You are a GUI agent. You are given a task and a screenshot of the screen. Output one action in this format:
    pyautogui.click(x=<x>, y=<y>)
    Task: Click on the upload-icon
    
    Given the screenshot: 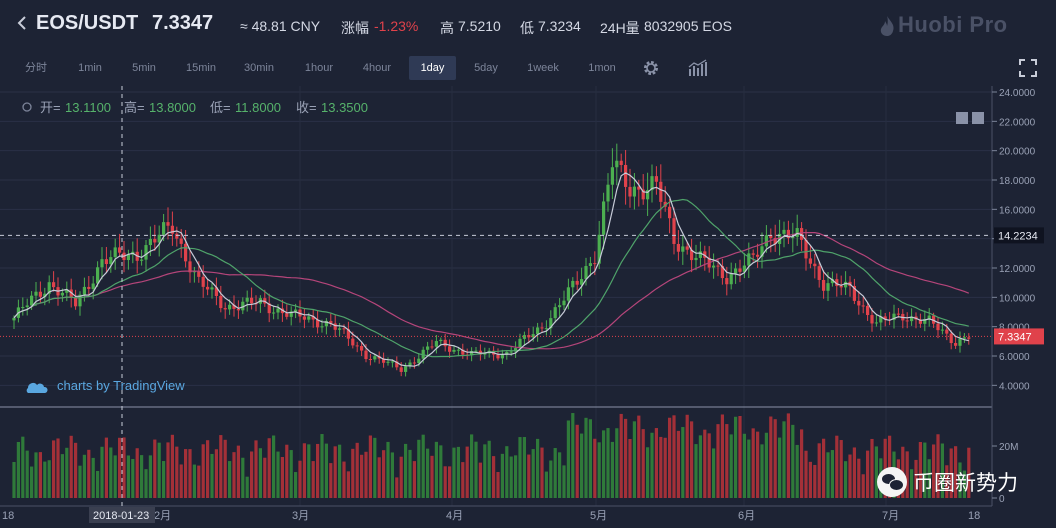 What is the action you would take?
    pyautogui.click(x=978, y=118)
    